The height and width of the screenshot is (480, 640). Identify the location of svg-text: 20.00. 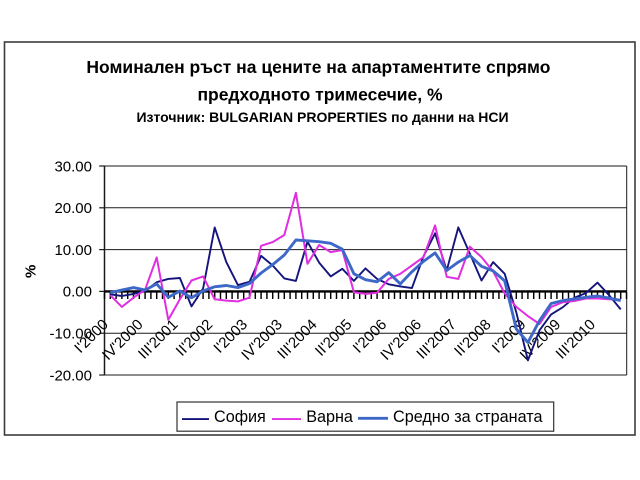
(73, 208).